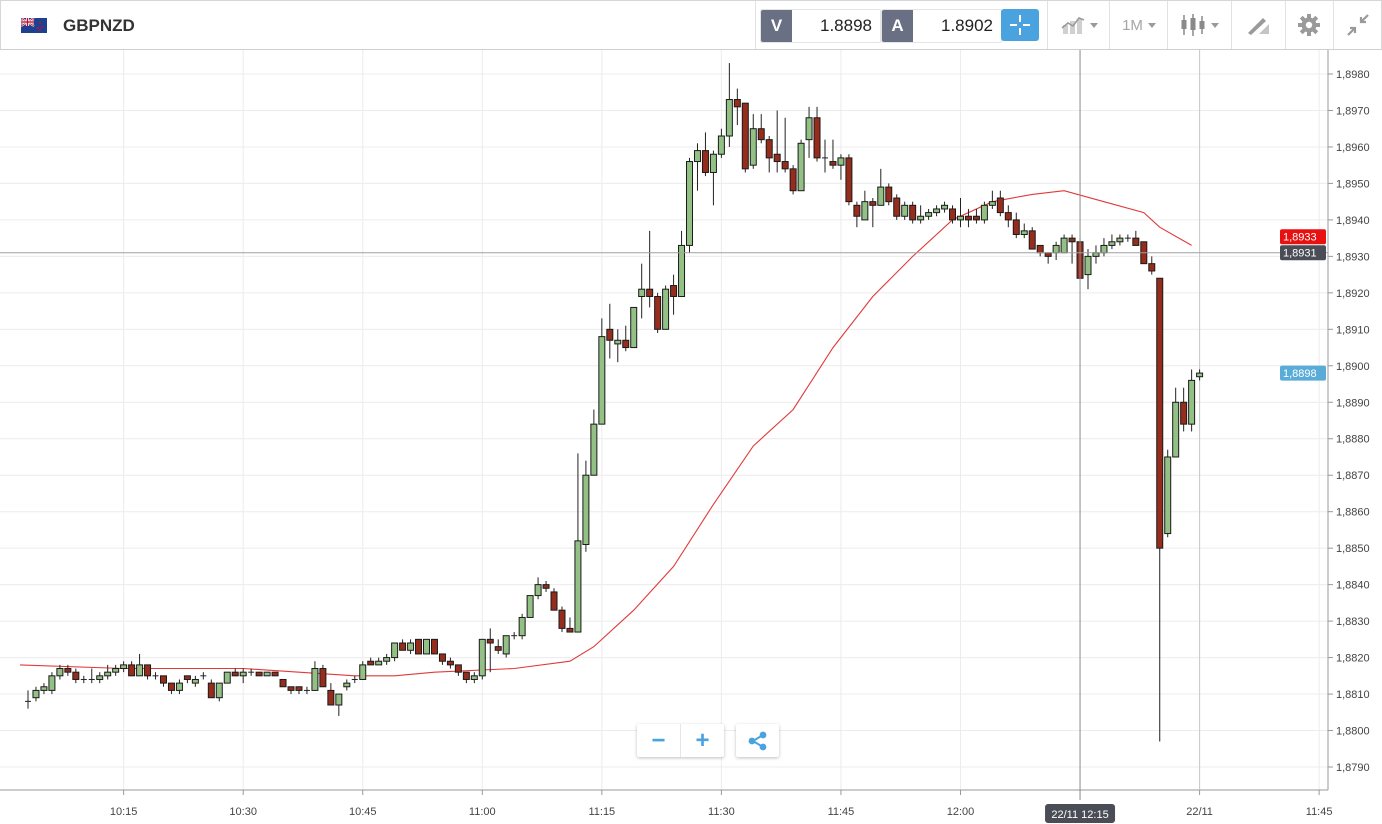  Describe the element at coordinates (243, 812) in the screenshot. I see `x-tick-label: 10:30` at that location.